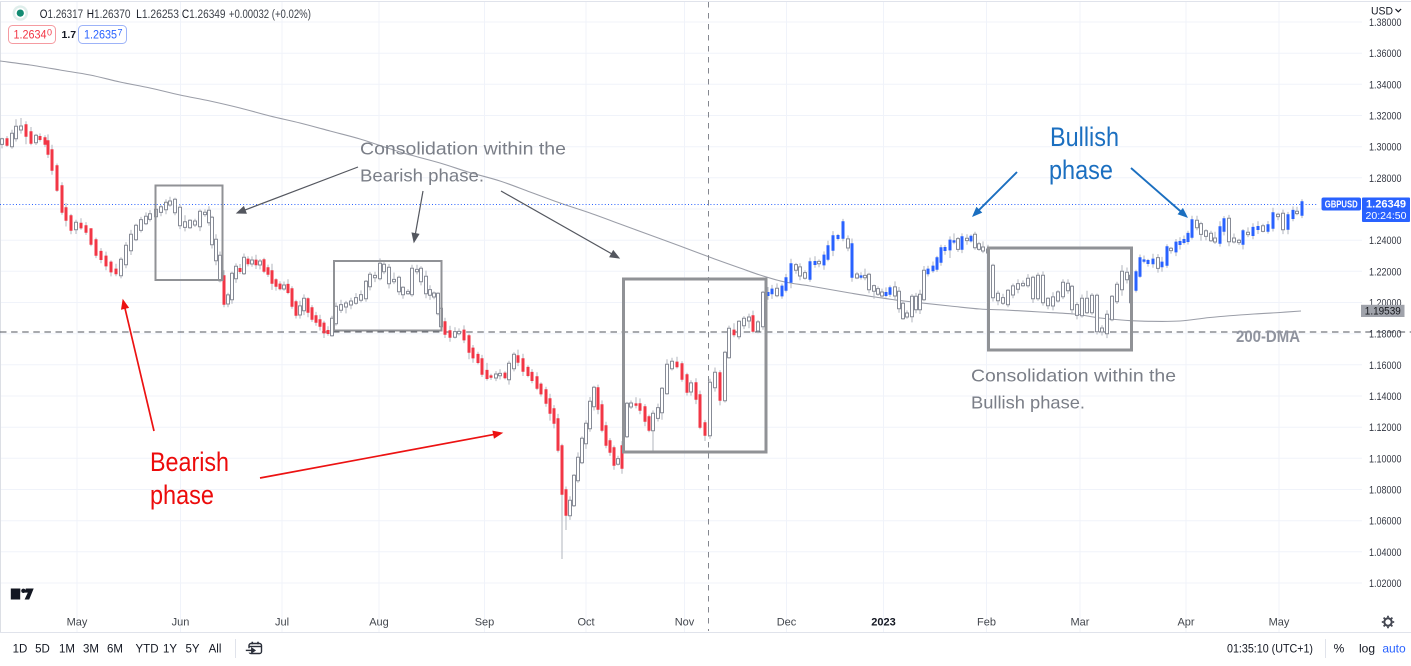 Image resolution: width=1411 pixels, height=666 pixels. Describe the element at coordinates (67, 650) in the screenshot. I see `svg-text: 1M` at that location.